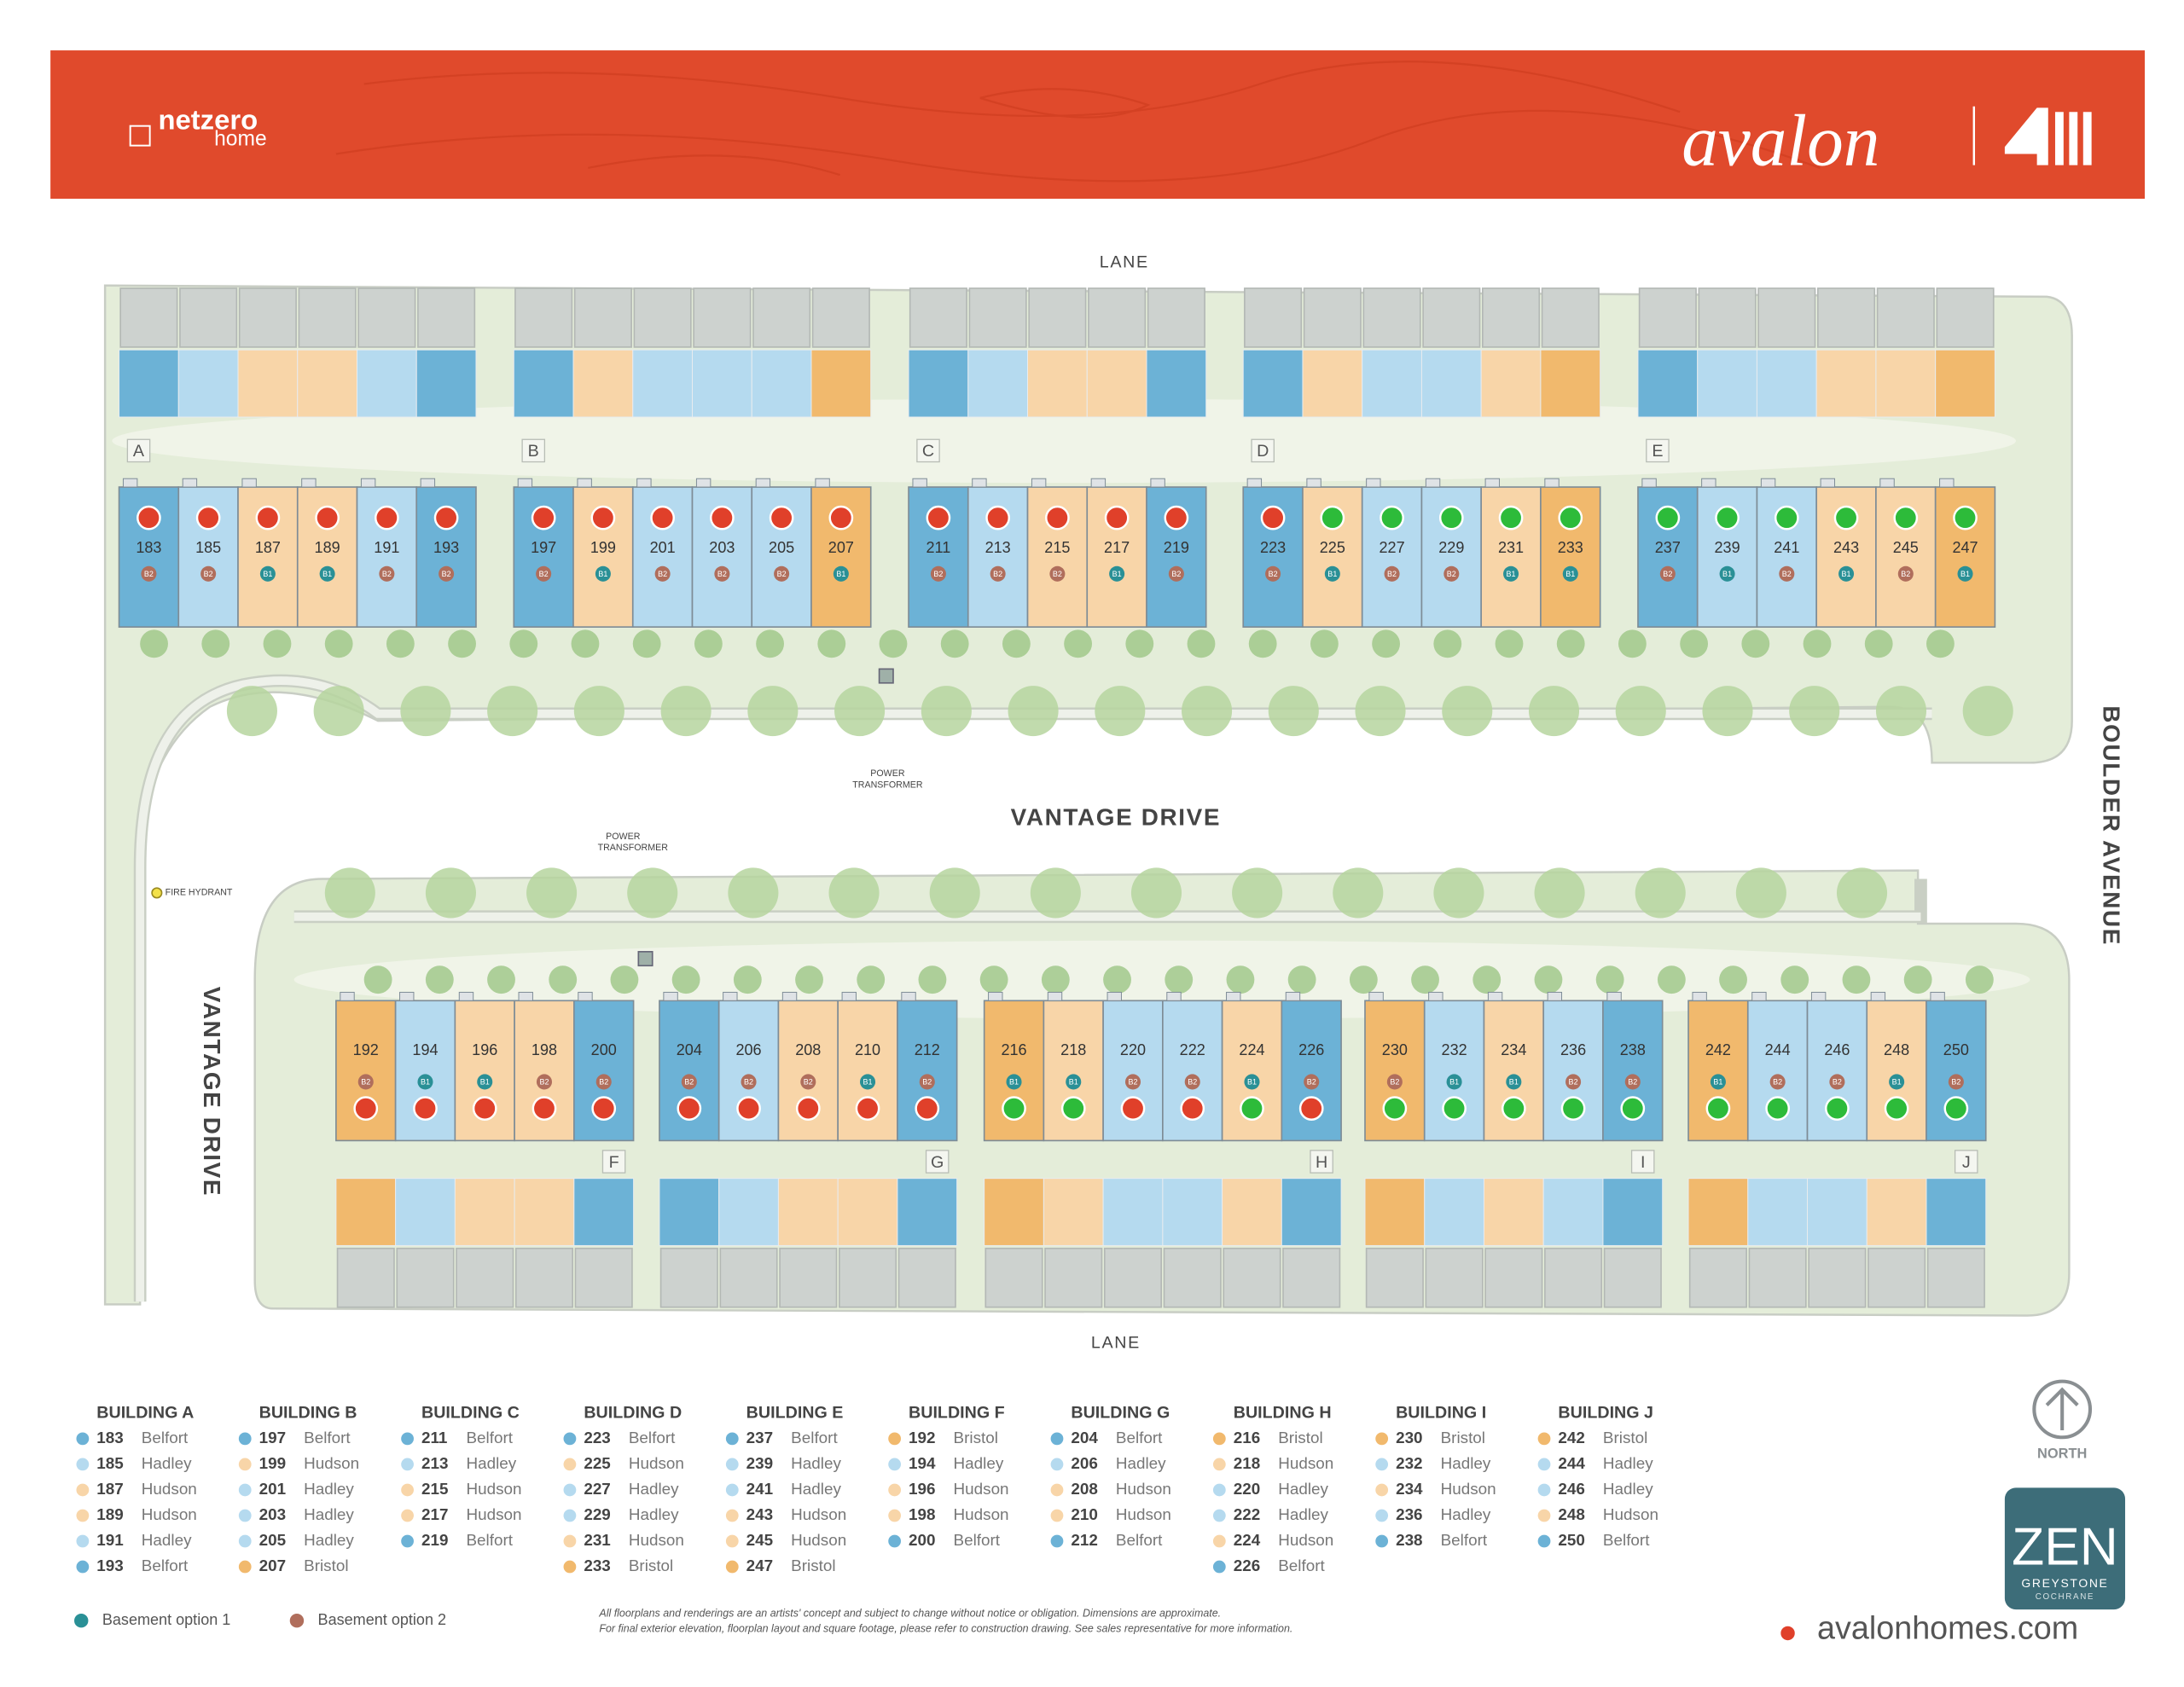  Describe the element at coordinates (268, 547) in the screenshot. I see `unit-number: 187` at that location.